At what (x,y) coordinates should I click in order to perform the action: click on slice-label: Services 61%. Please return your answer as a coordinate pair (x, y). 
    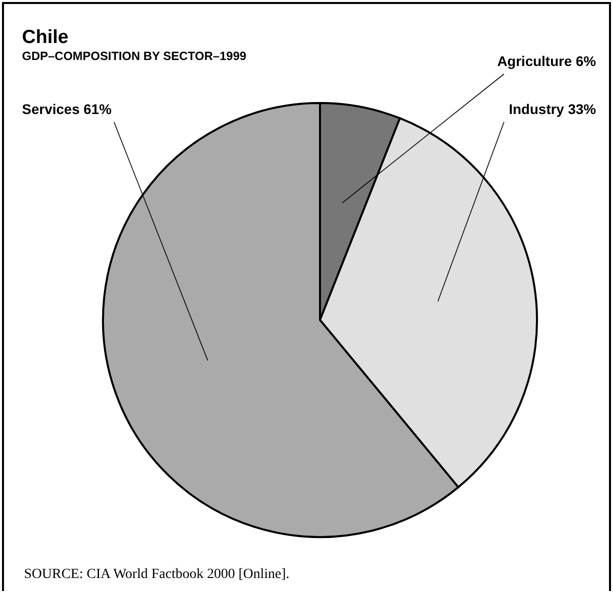
    Looking at the image, I should click on (67, 109).